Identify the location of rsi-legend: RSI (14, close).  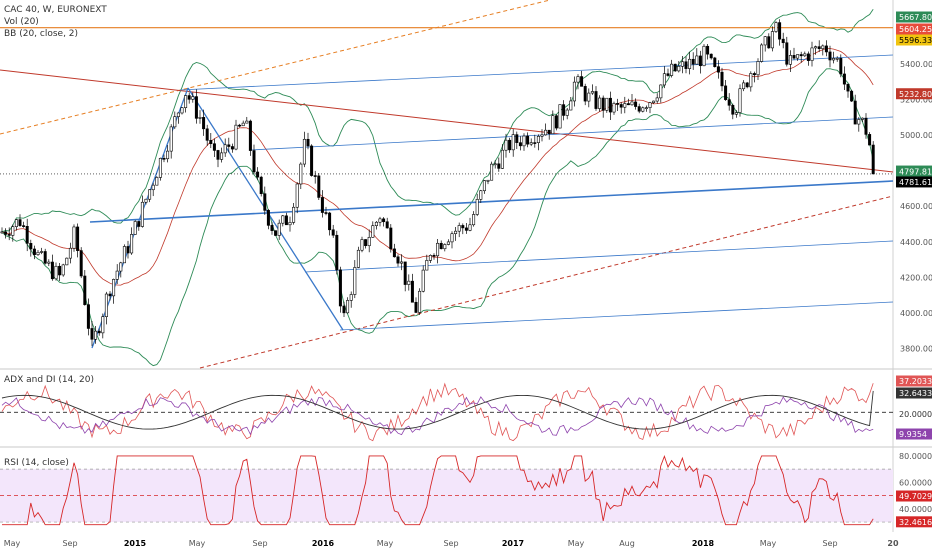
(36, 463).